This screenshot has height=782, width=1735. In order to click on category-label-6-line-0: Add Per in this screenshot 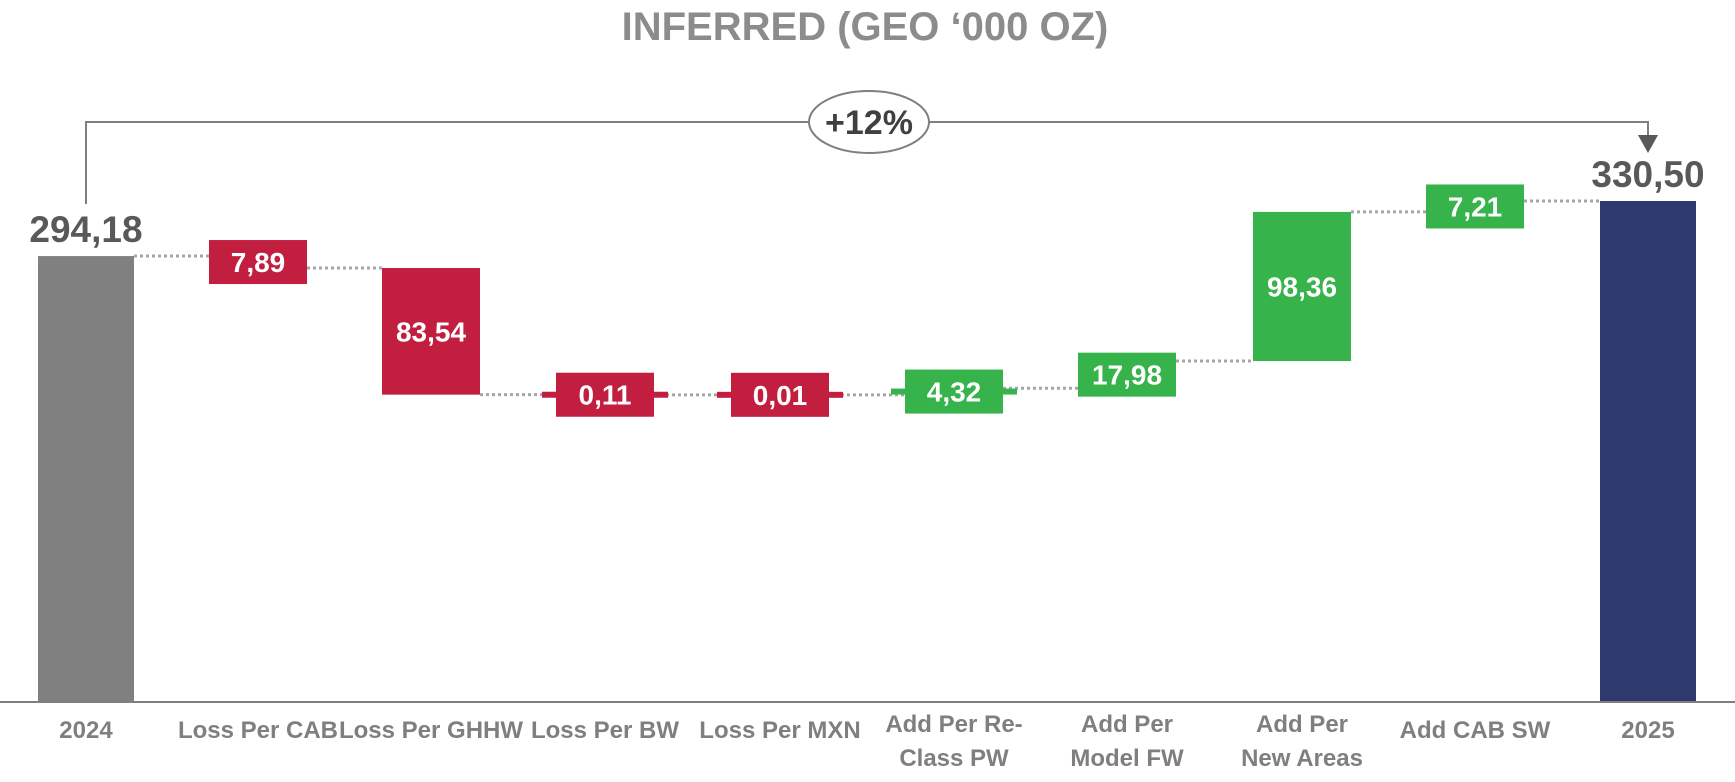, I will do `click(1127, 724)`.